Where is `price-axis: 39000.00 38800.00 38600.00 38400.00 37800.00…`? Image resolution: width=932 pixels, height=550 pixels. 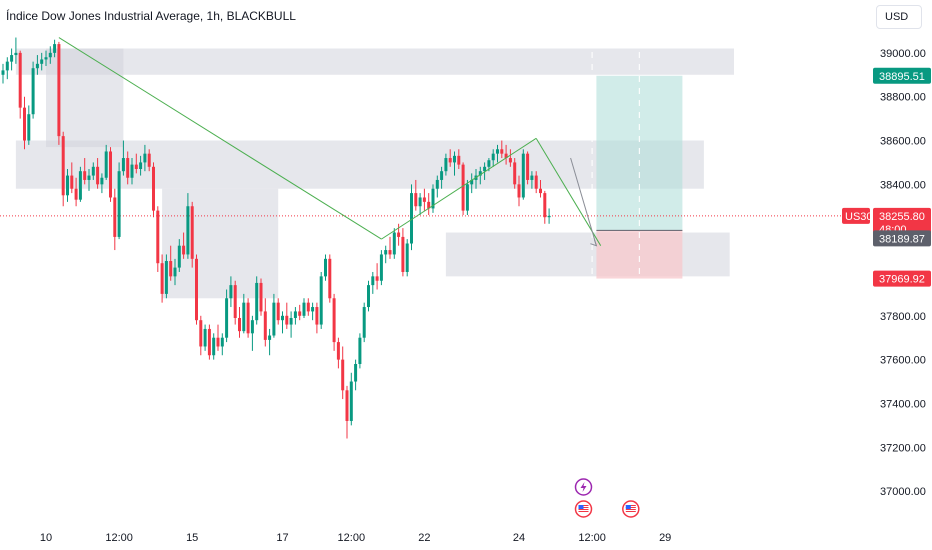 price-axis: 39000.00 38800.00 38600.00 38400.00 37800.00… is located at coordinates (903, 273).